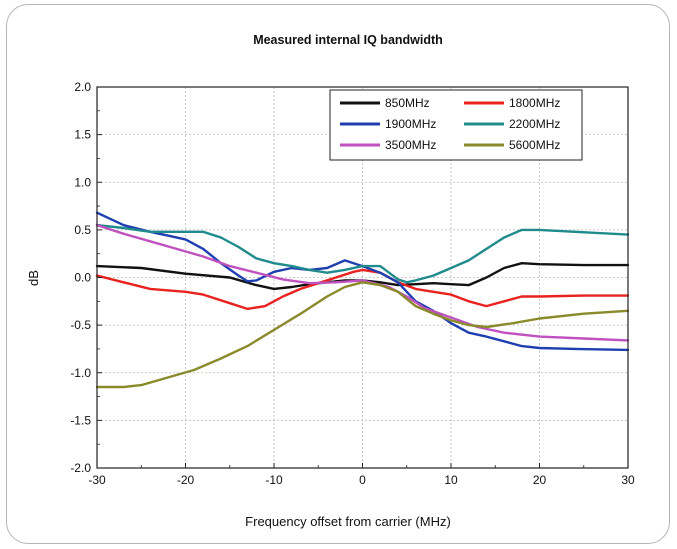  I want to click on x-tick-label: -30, so click(97, 480).